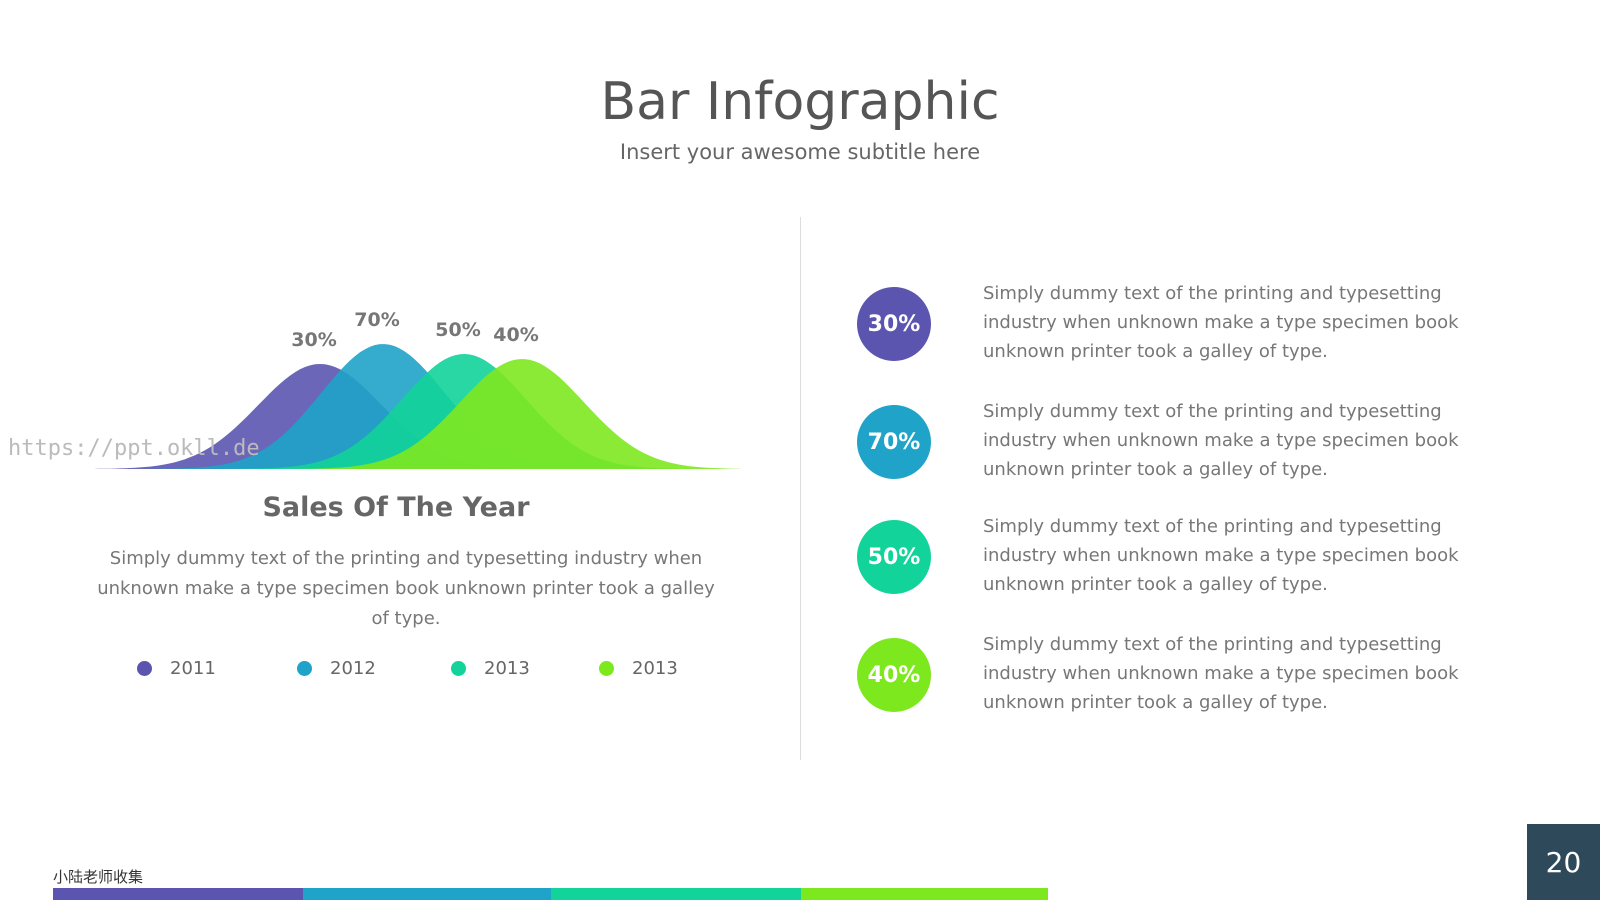 The image size is (1600, 900). What do you see at coordinates (894, 557) in the screenshot?
I see `percent-circle: 50%` at bounding box center [894, 557].